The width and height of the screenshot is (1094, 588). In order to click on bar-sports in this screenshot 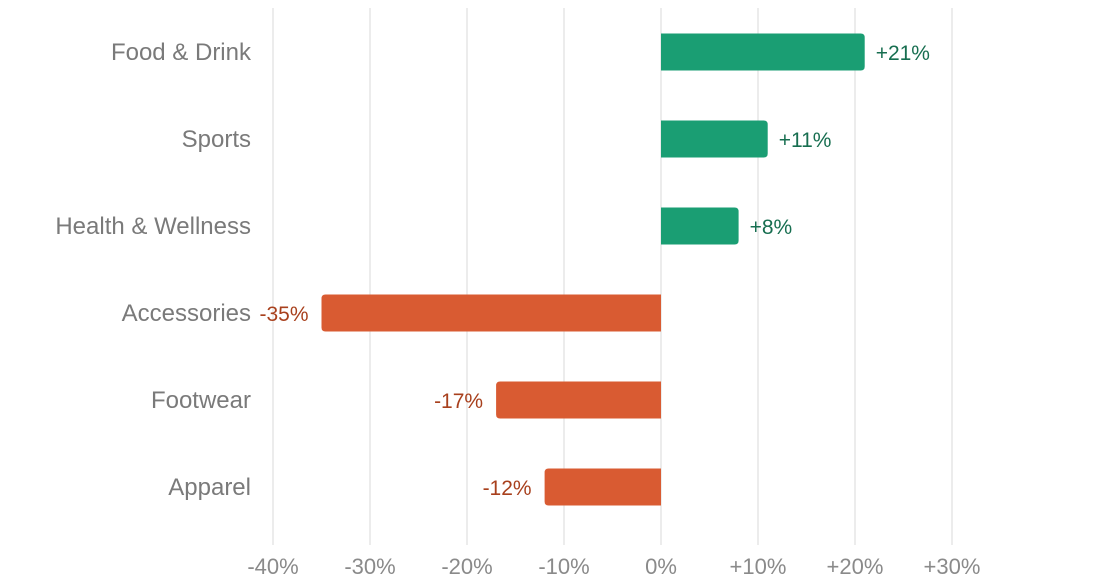, I will do `click(714, 139)`.